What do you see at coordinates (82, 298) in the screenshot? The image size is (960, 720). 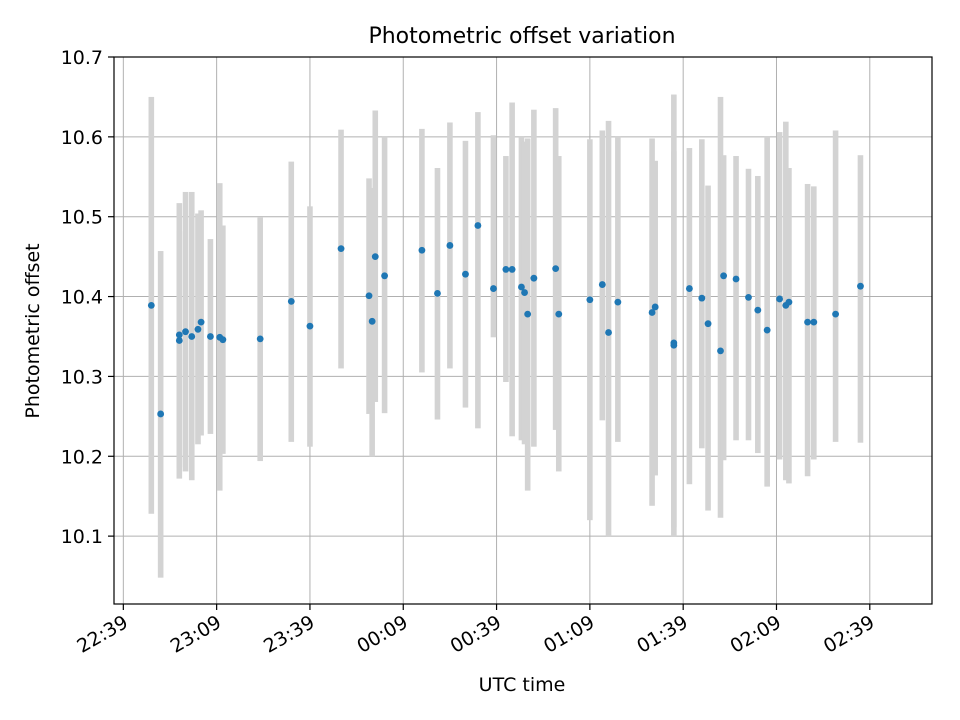 I see `y-tick-label: 10.4` at bounding box center [82, 298].